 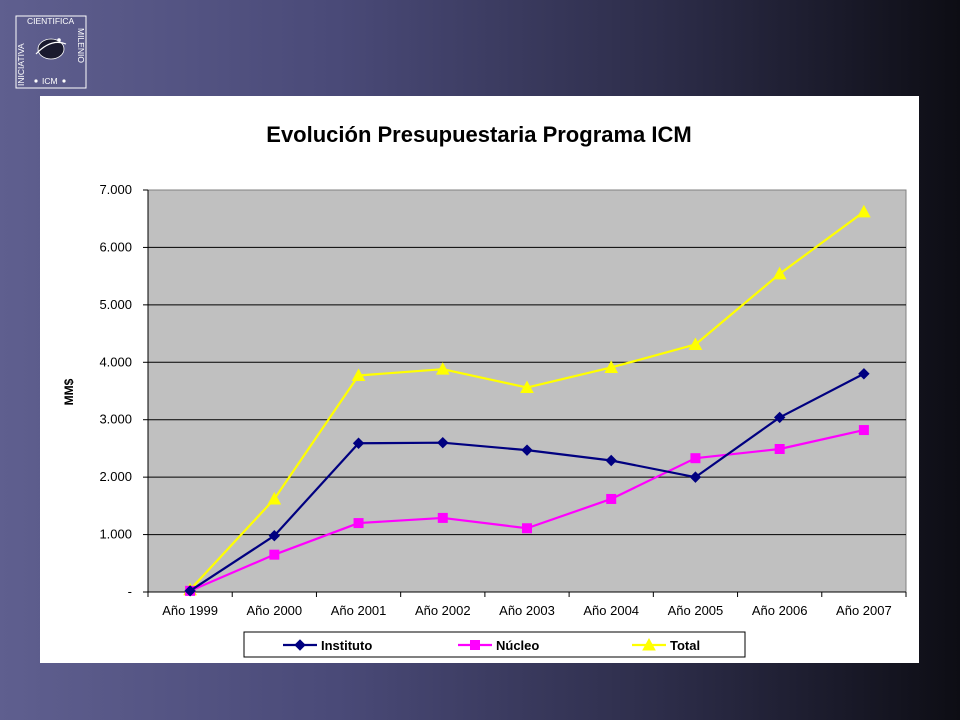 I want to click on logo-orbit-icon, so click(x=51, y=48).